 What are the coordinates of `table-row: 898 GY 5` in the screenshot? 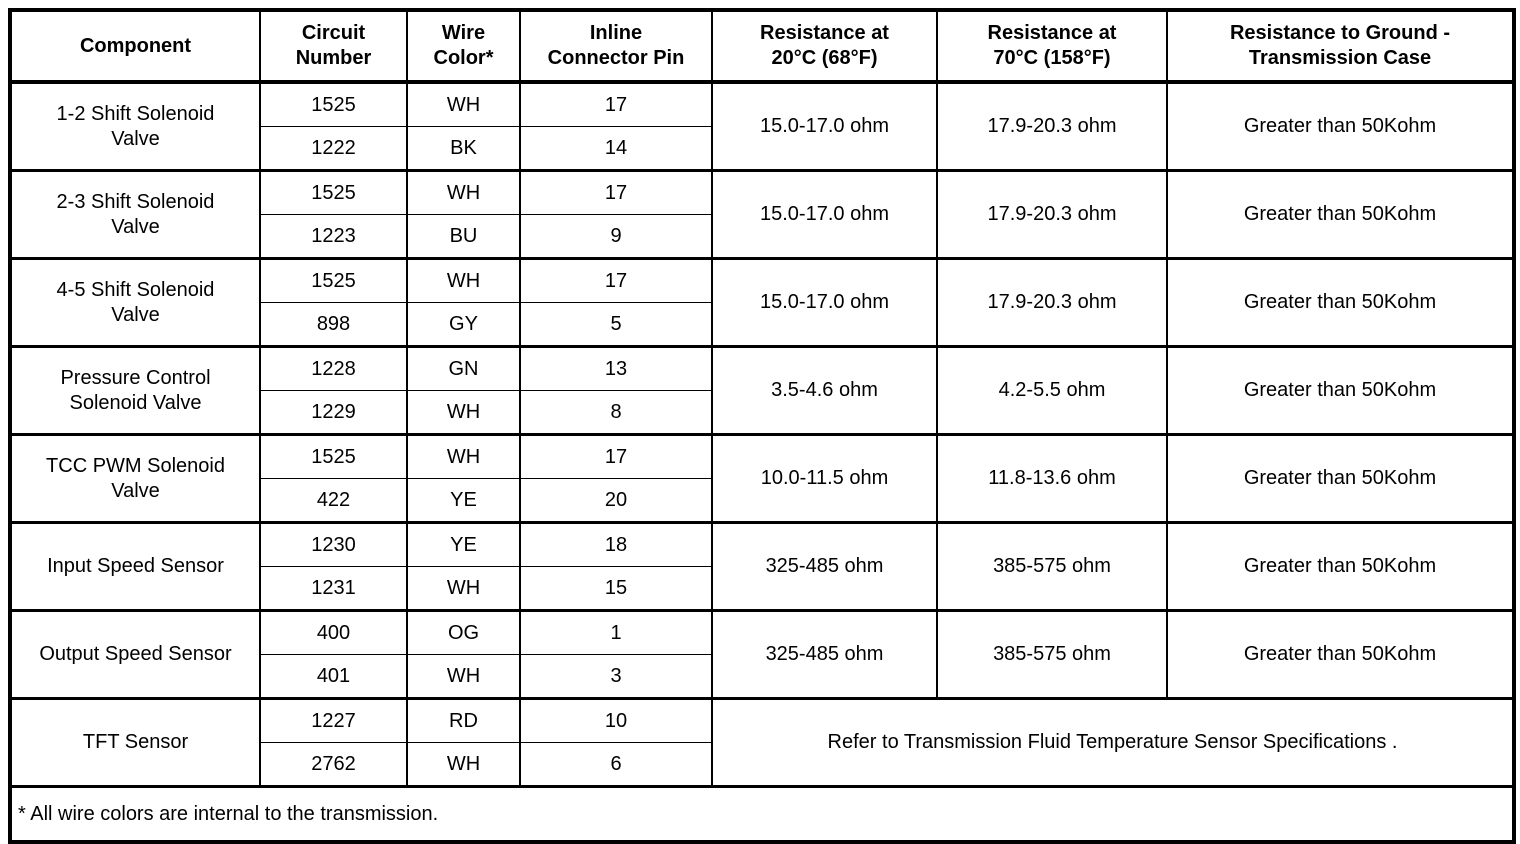 It's located at (762, 325).